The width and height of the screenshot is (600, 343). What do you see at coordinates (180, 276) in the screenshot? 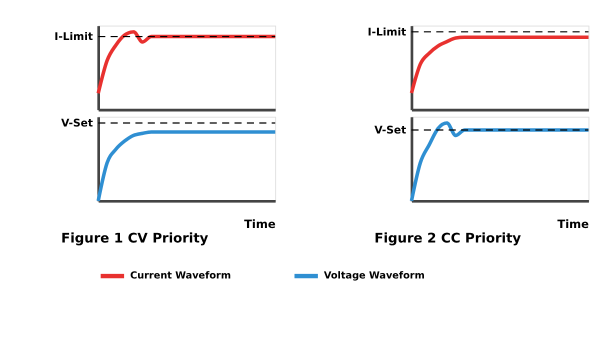
I see `legend-label: Current Waveform` at bounding box center [180, 276].